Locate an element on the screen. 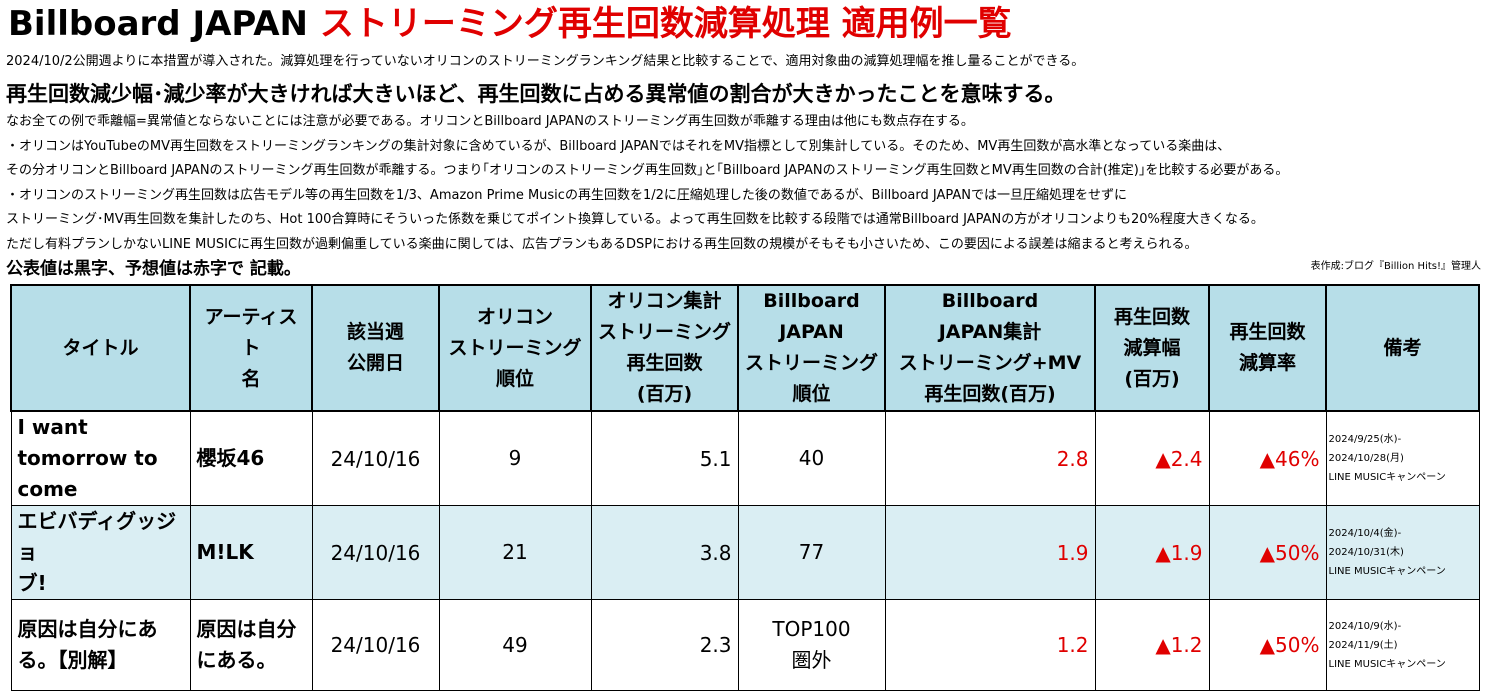  cell-reduction: ▲1.9 is located at coordinates (1152, 552).